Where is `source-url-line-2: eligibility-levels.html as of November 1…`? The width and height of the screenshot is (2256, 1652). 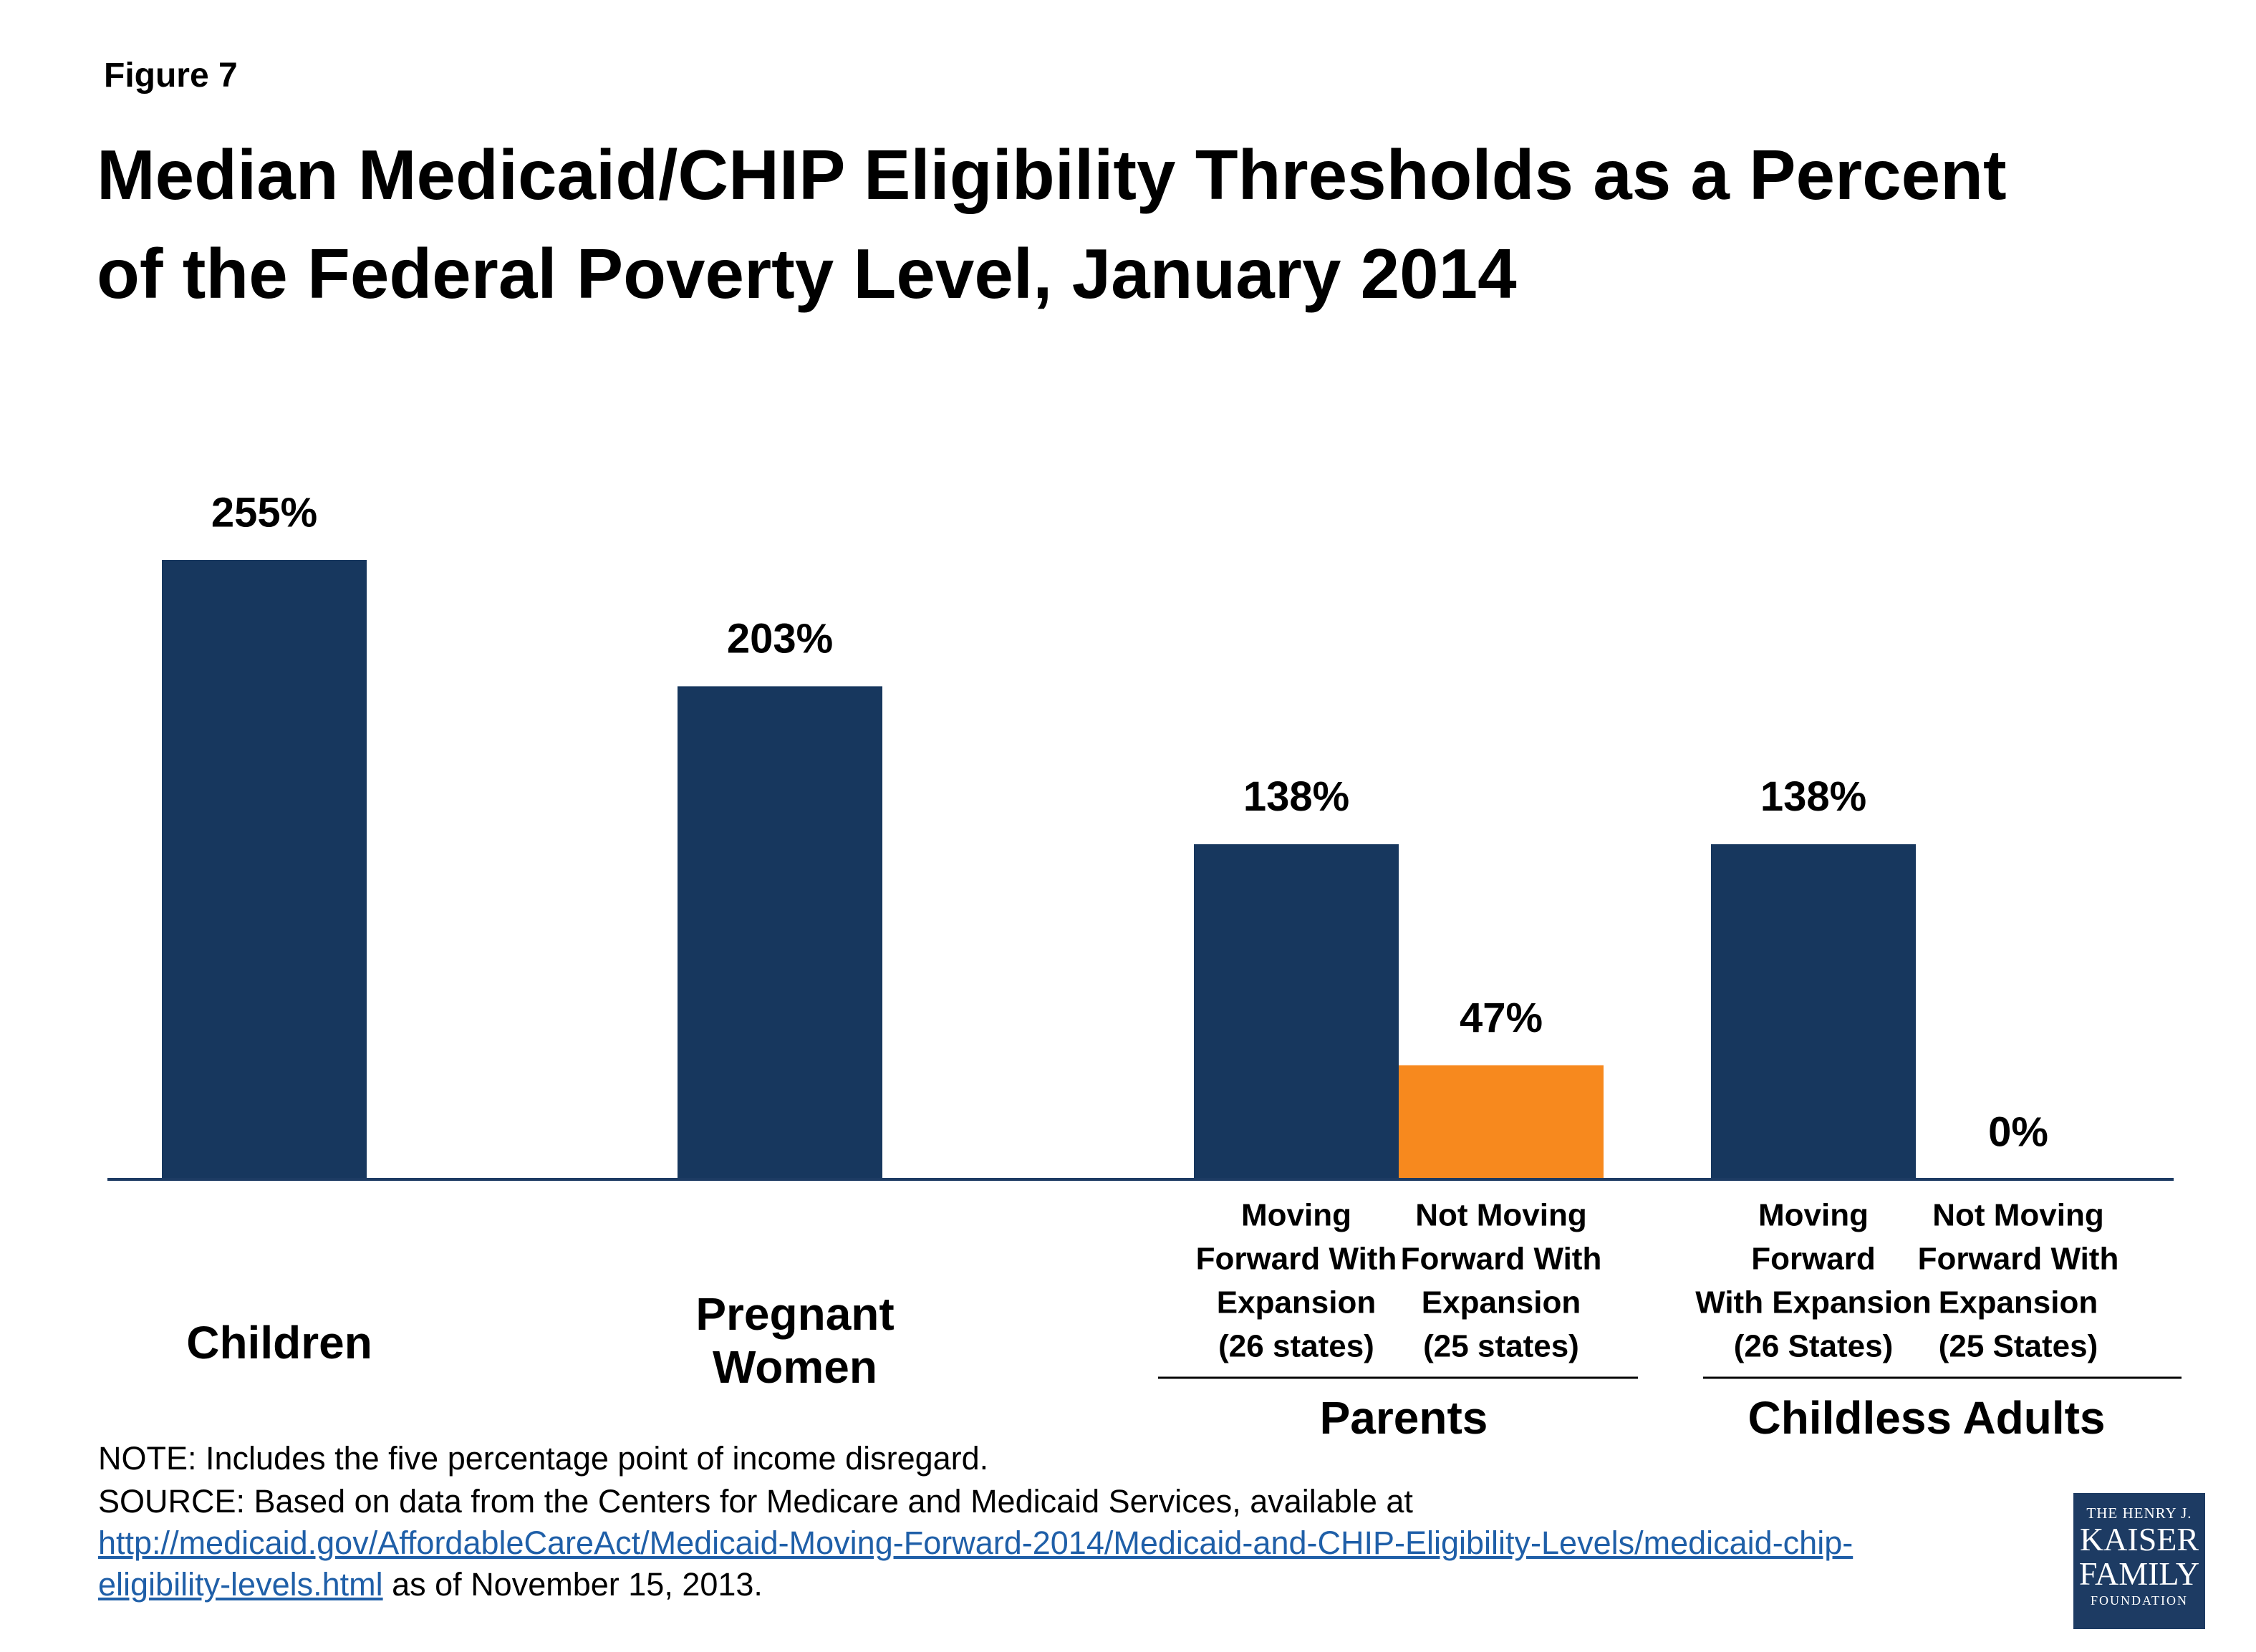
source-url-line-2: eligibility-levels.html as of November 1… is located at coordinates (430, 1584).